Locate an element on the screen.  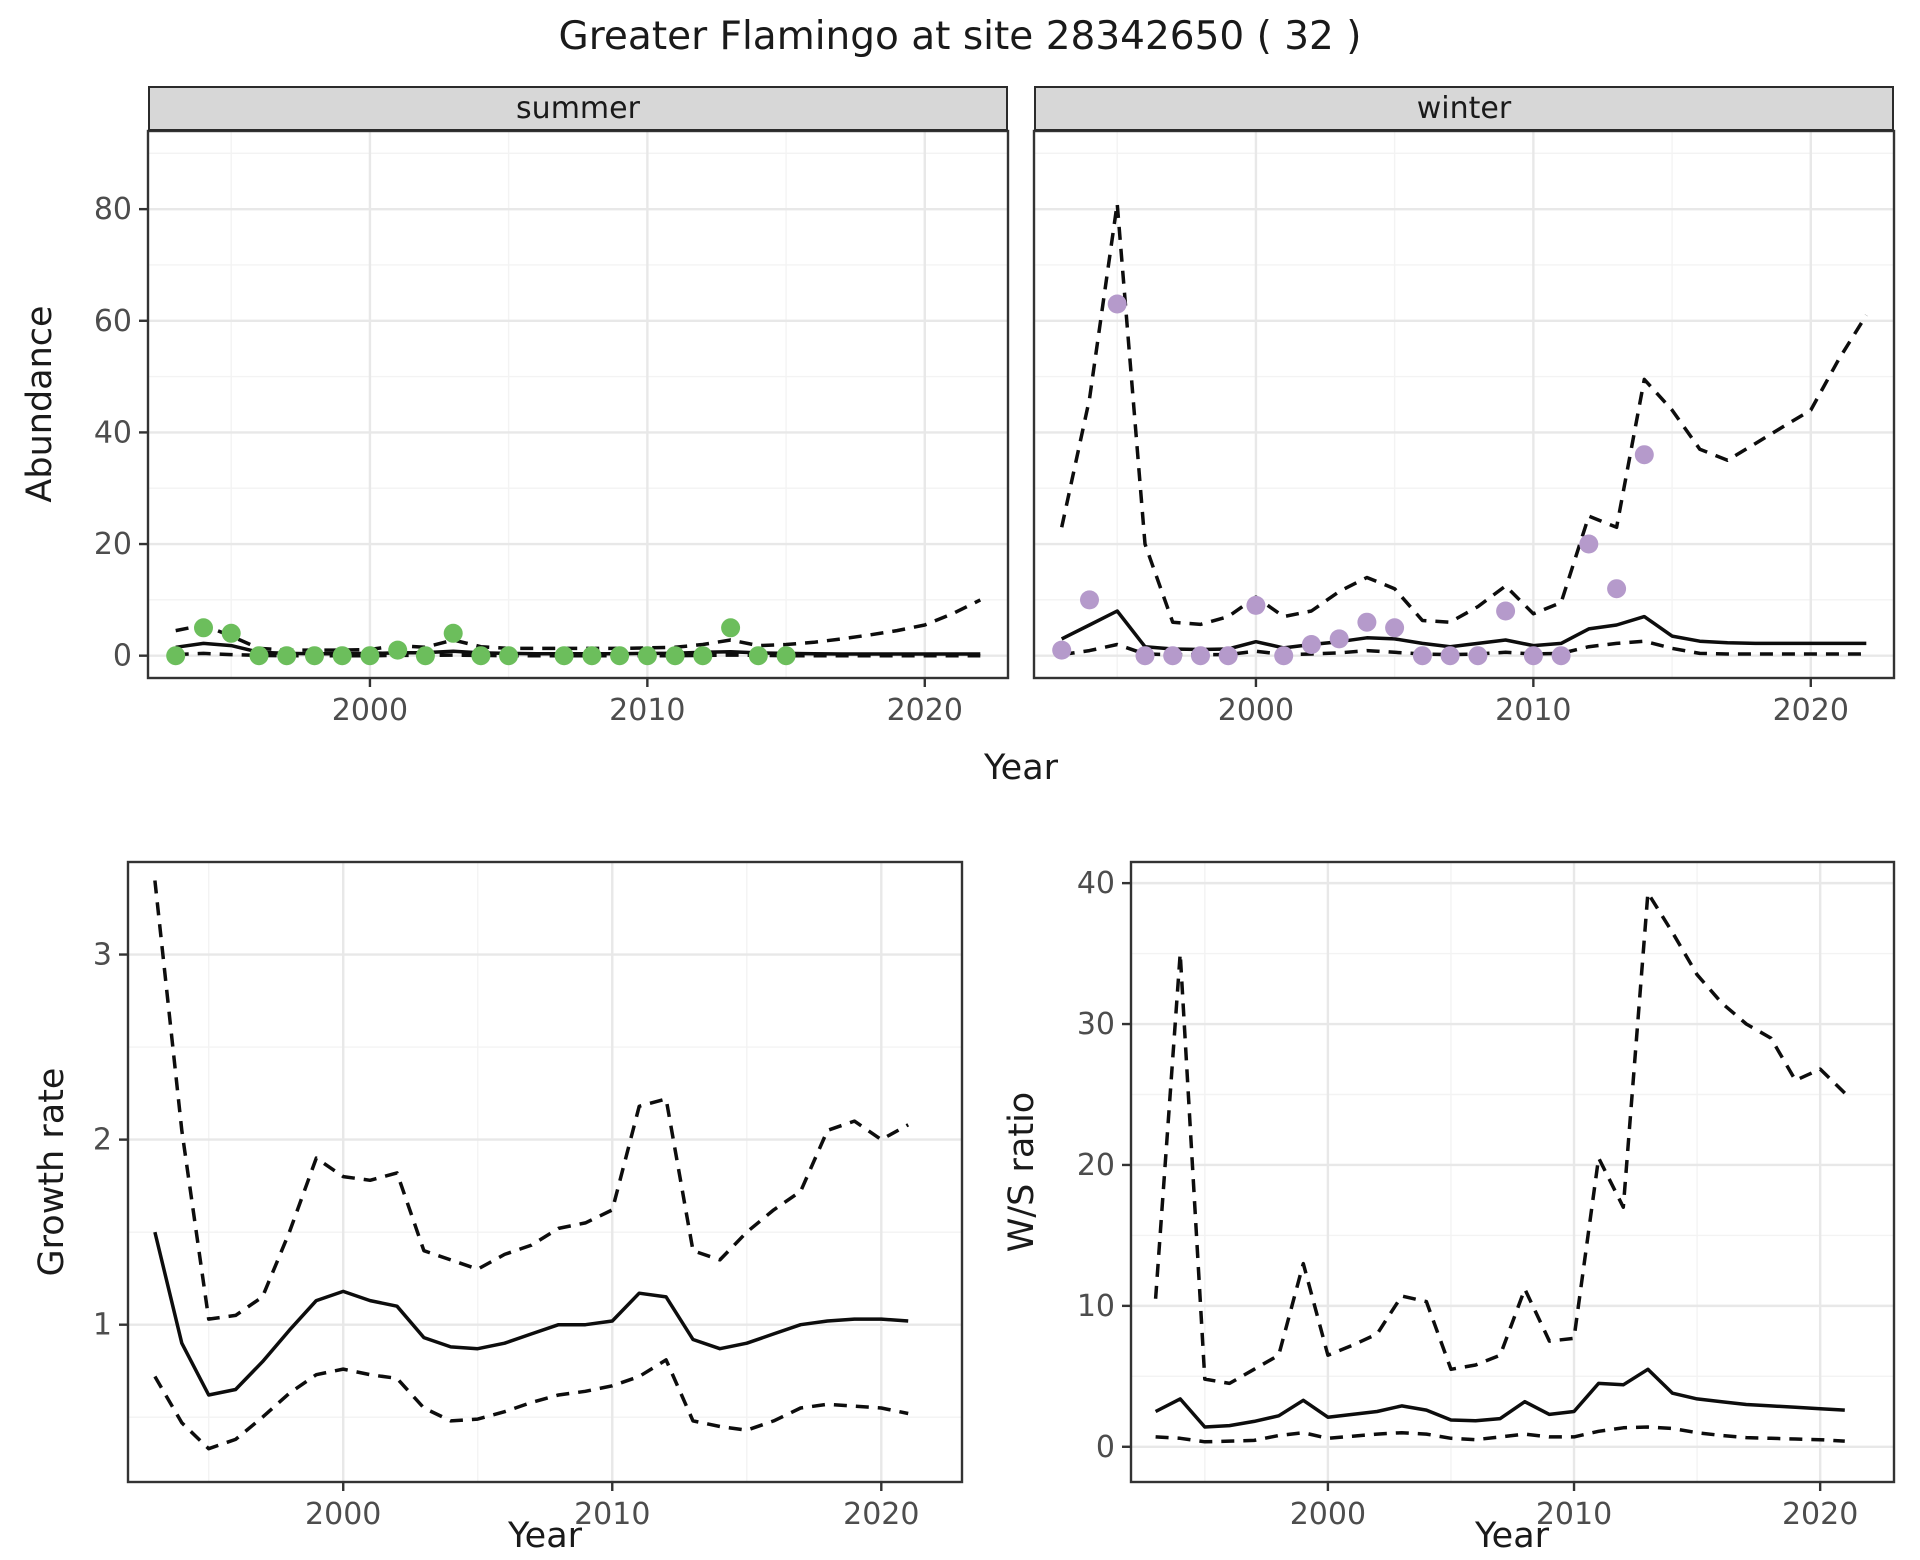
y-tick-label: 3 is located at coordinates (102, 955).